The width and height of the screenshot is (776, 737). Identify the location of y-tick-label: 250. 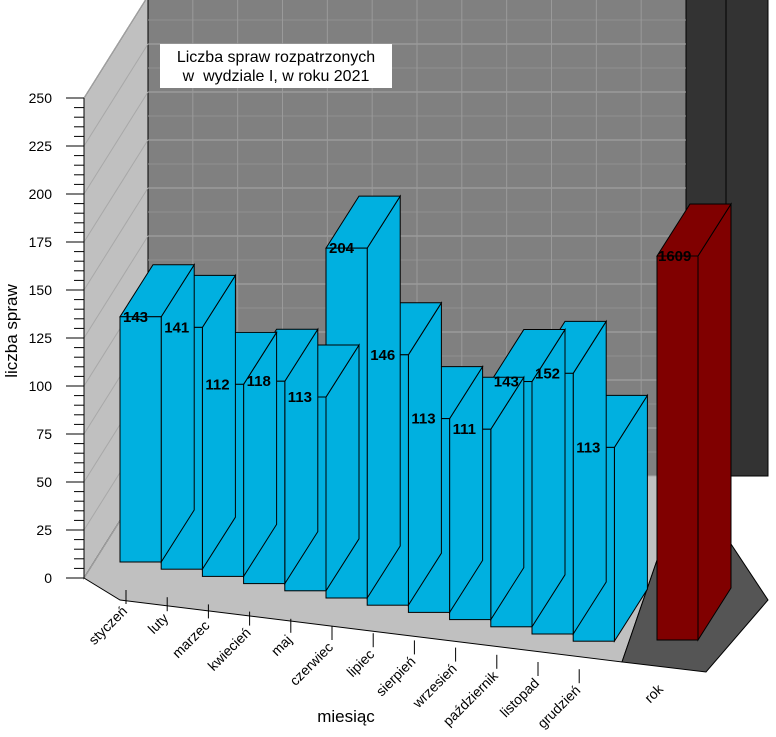
(41, 98).